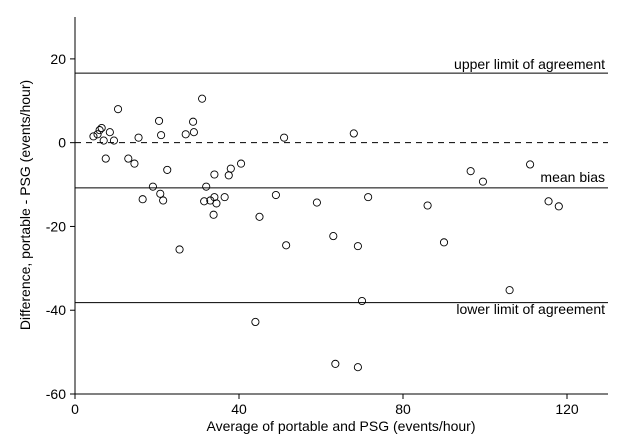 This screenshot has width=624, height=448. Describe the element at coordinates (325, 405) in the screenshot. I see `x-ticks: 0 40 80 120` at that location.